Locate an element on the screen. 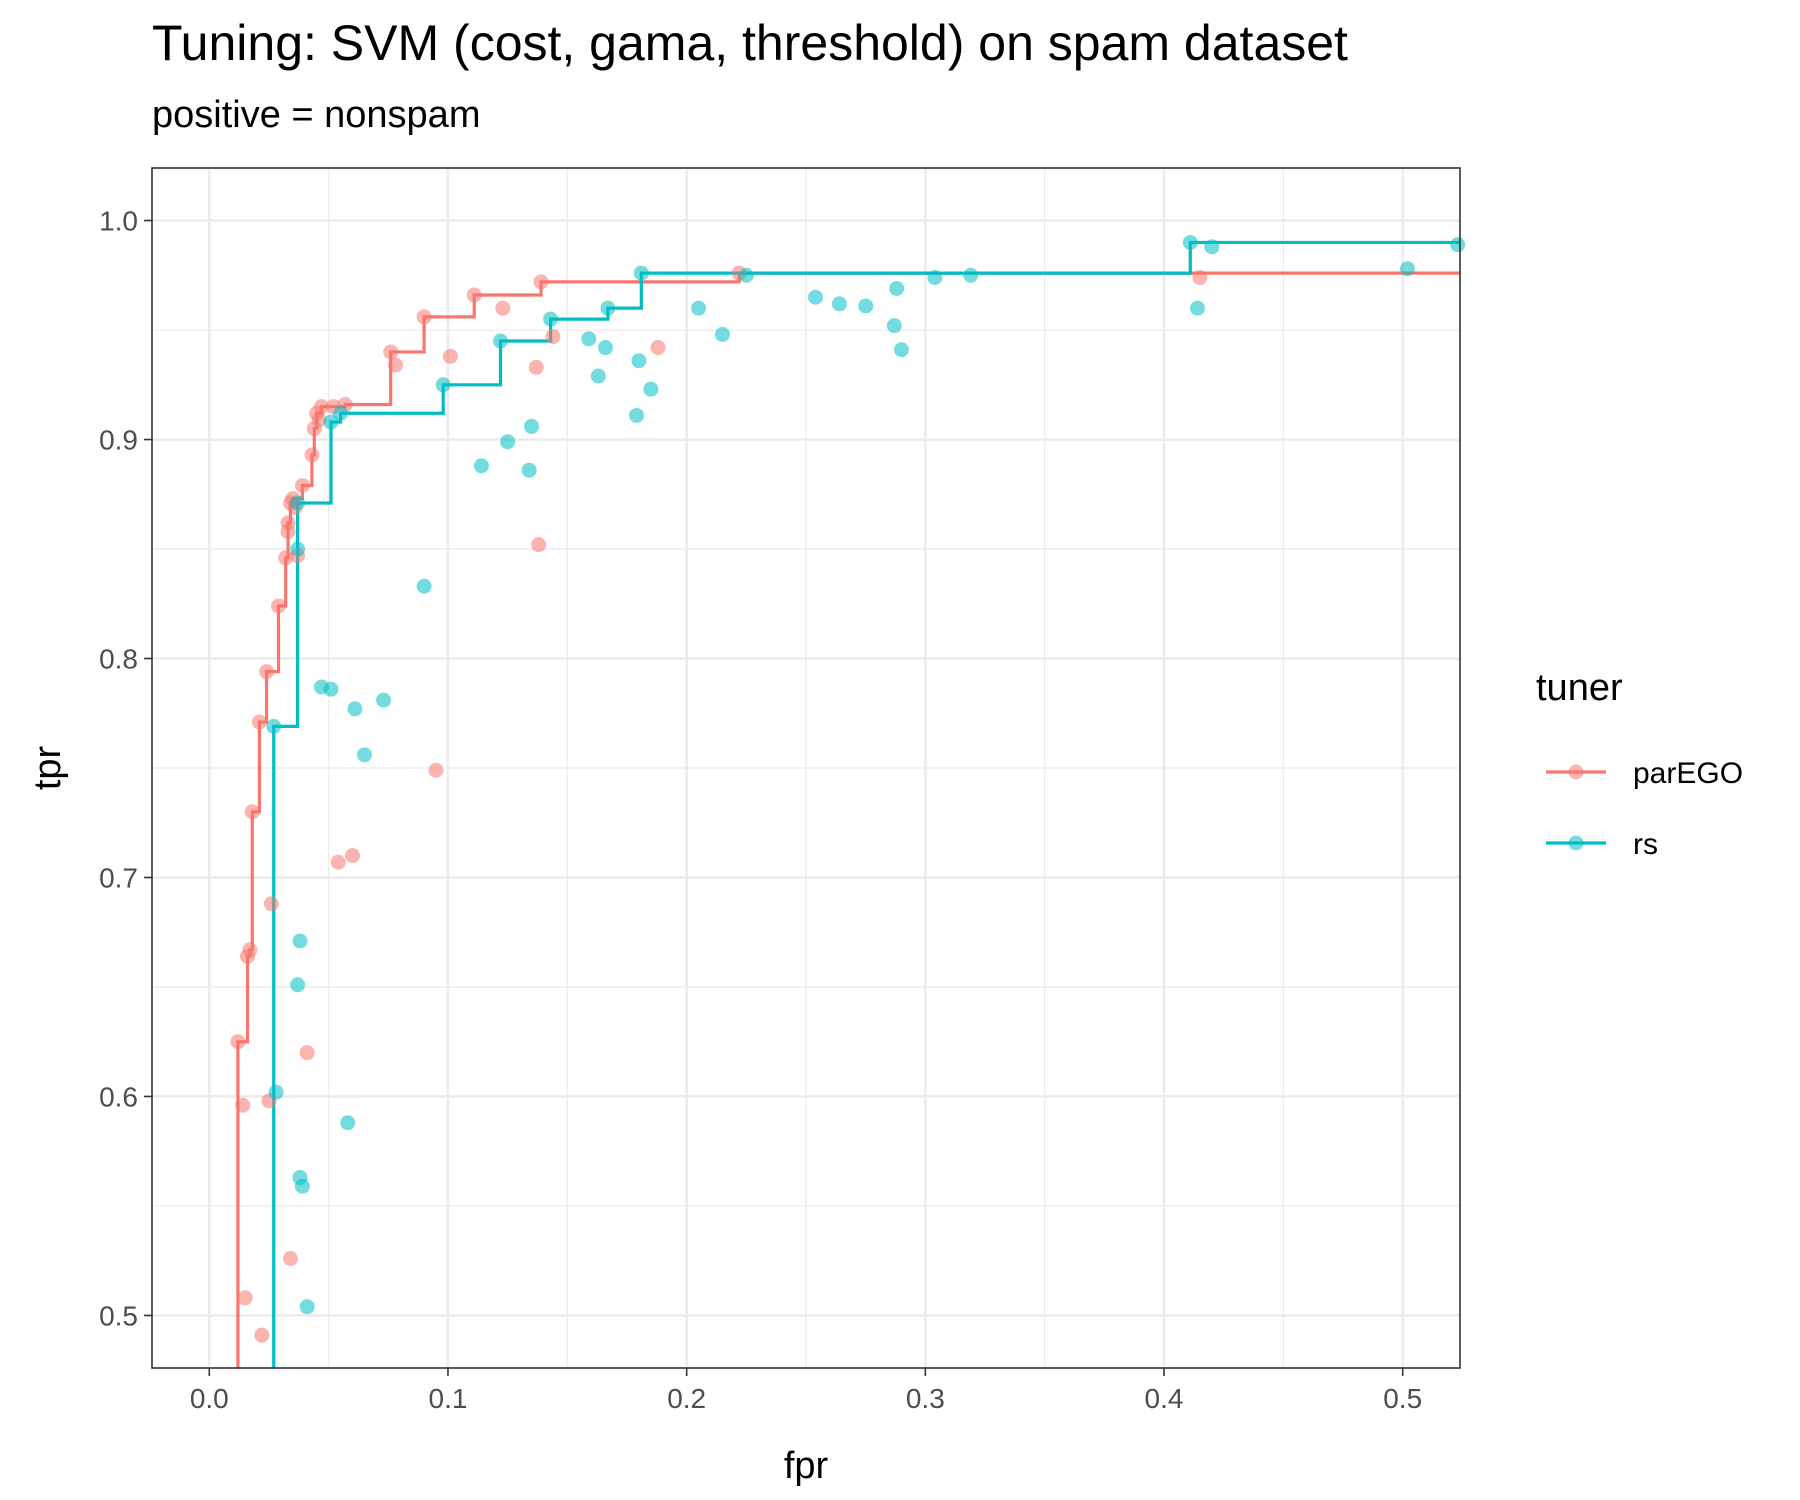 Image resolution: width=1800 pixels, height=1500 pixels. x-tick-label: 0.4 is located at coordinates (1164, 1398).